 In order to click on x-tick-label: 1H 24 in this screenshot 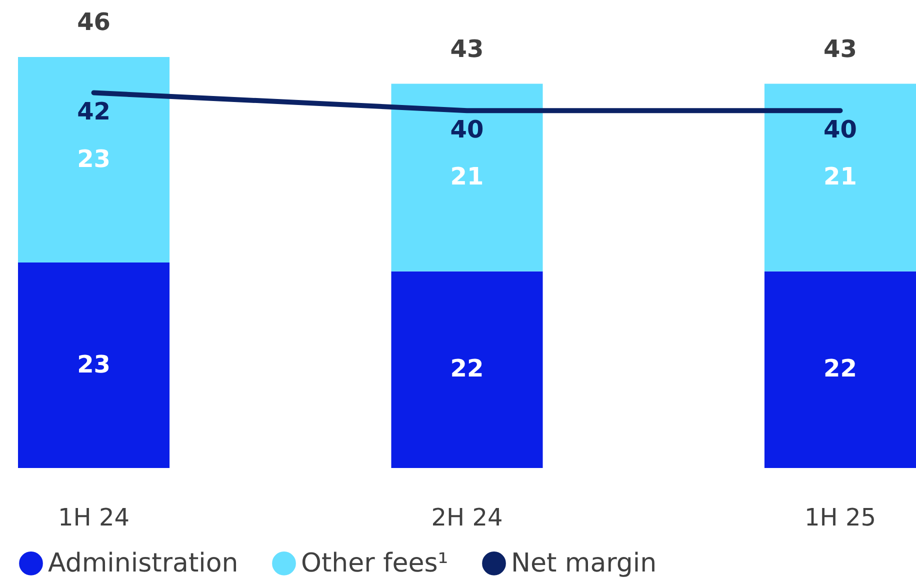, I will do `click(94, 518)`.